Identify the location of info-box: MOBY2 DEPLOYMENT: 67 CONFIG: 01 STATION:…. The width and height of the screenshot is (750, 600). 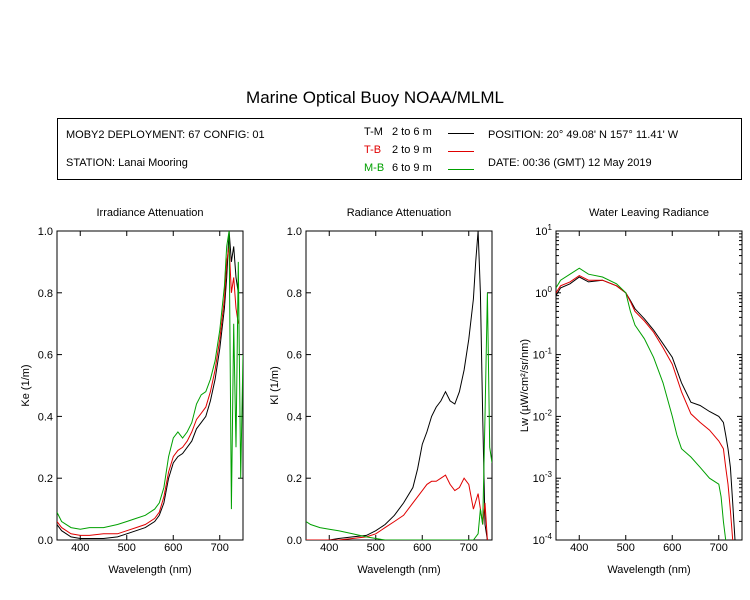
(399, 149).